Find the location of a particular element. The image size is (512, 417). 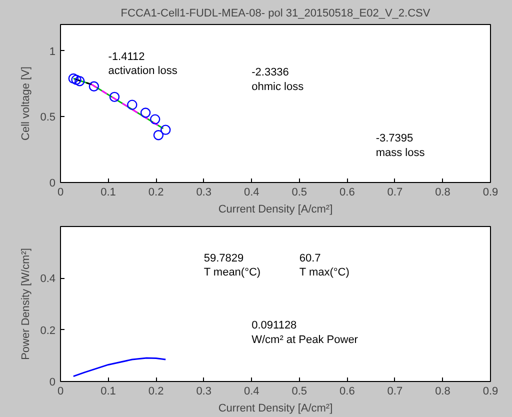

y-tick-label: 0.4 is located at coordinates (48, 279).